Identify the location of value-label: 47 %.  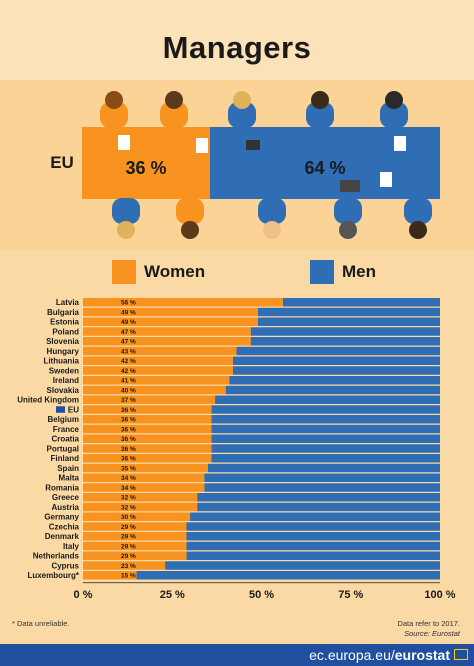
(128, 342).